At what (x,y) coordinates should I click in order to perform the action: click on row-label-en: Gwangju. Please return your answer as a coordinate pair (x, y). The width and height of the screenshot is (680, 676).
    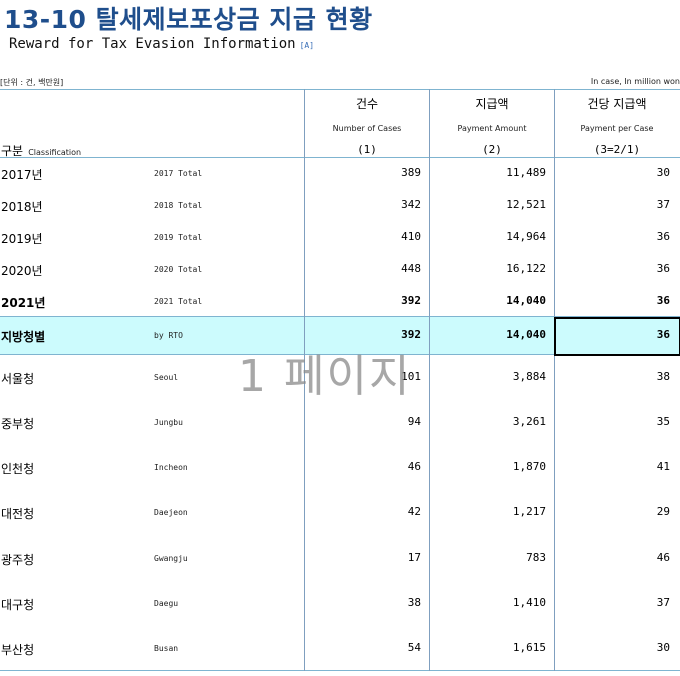
    Looking at the image, I should click on (171, 558).